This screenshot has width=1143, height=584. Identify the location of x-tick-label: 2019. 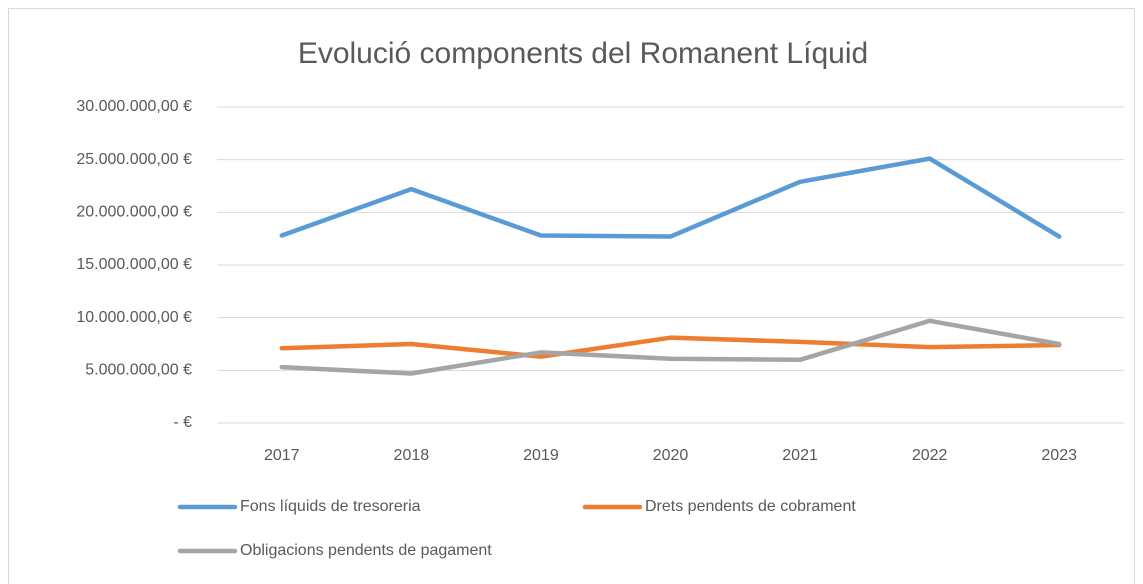
(541, 455).